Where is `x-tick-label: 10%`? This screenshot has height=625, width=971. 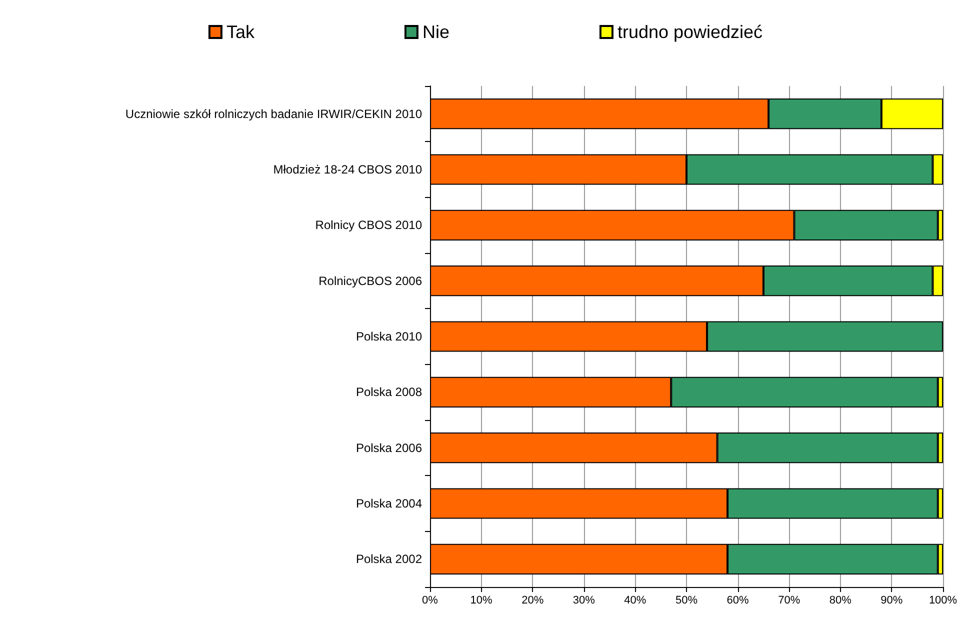
x-tick-label: 10% is located at coordinates (481, 600).